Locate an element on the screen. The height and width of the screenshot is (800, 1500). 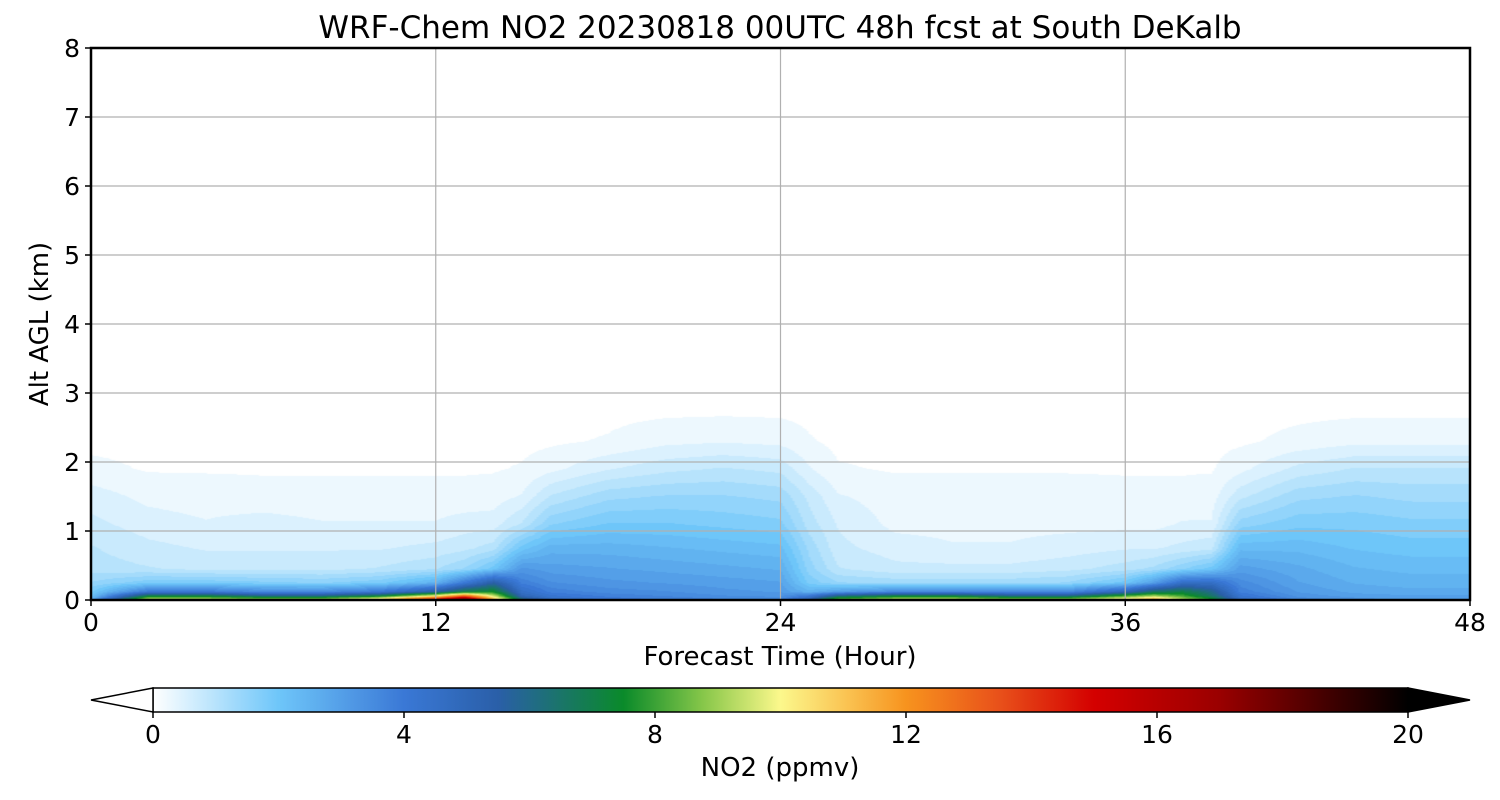
colorbar-tick-label: 20 is located at coordinates (1408, 734).